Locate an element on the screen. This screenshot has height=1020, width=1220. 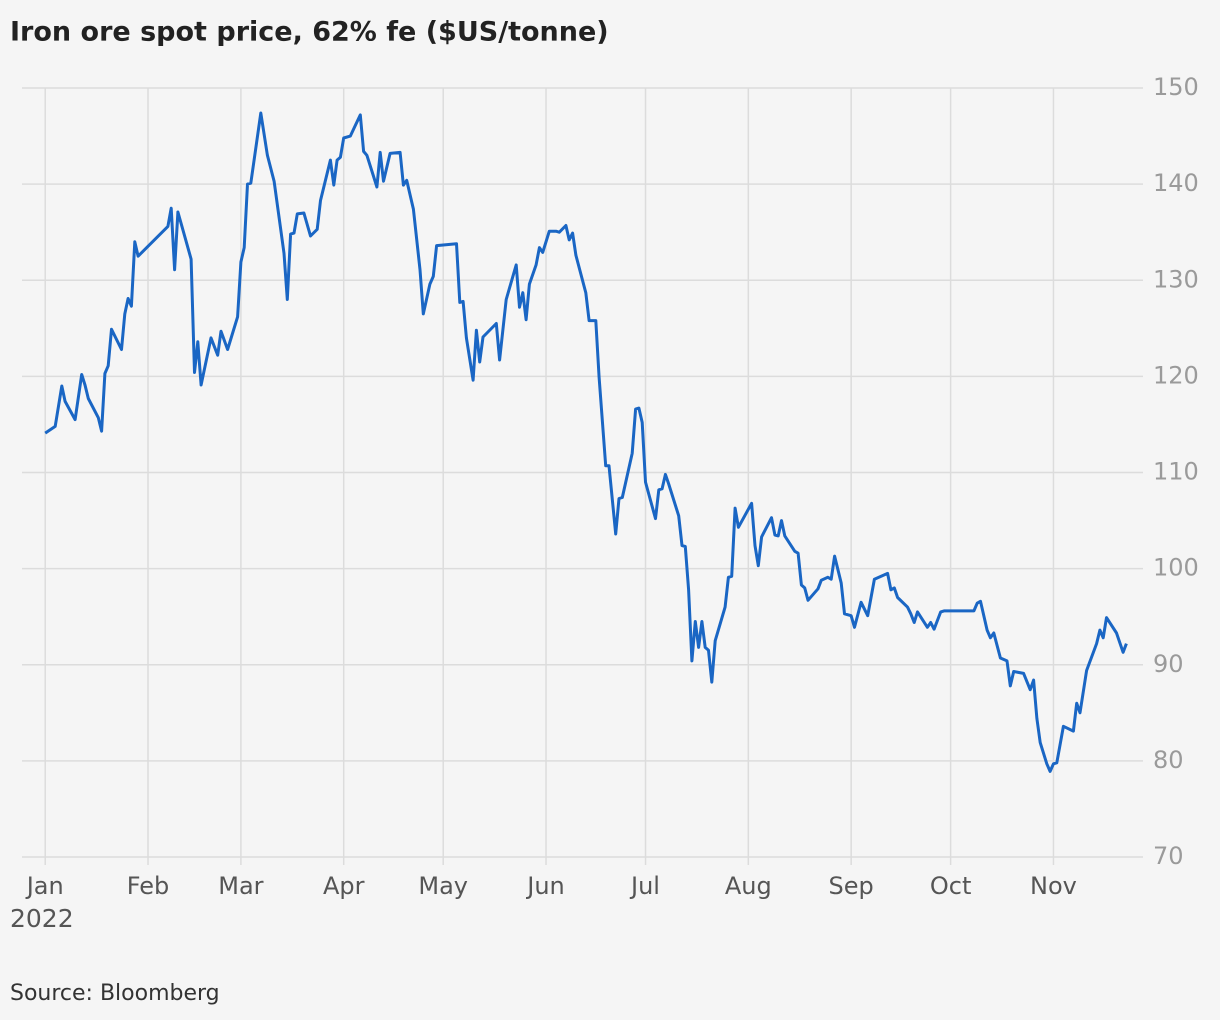
source: Source: Bloomberg is located at coordinates (115, 993).